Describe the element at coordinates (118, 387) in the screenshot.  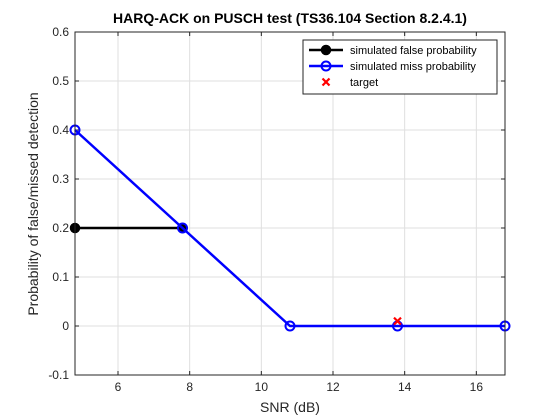
I see `x-tick-label: 6` at that location.